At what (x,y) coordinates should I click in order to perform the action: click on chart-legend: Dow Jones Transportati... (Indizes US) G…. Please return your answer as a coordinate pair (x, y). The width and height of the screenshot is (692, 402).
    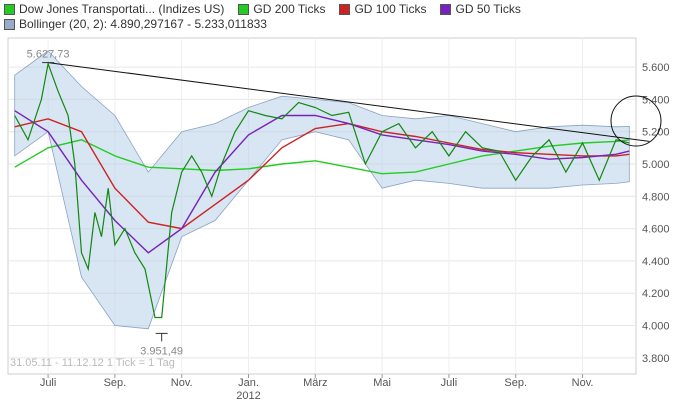
    Looking at the image, I should click on (346, 17).